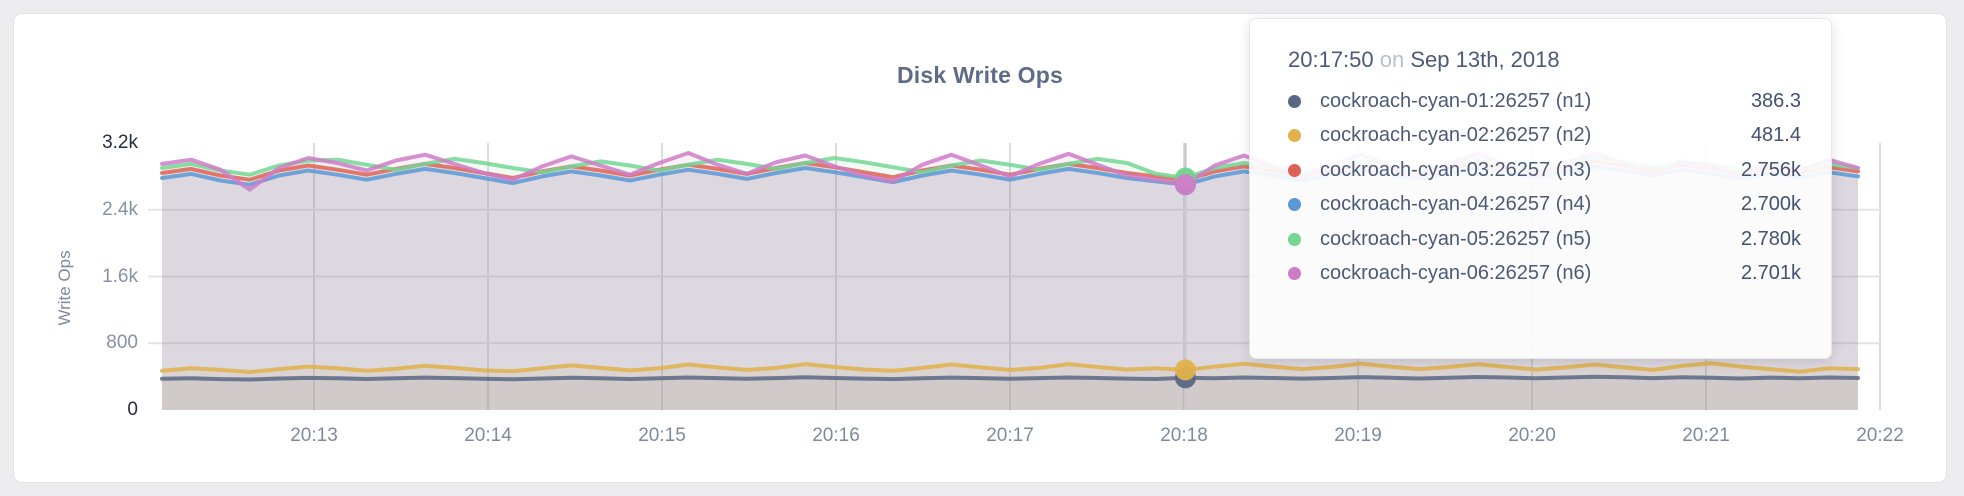  I want to click on x-tick-label: 20:20, so click(1532, 435).